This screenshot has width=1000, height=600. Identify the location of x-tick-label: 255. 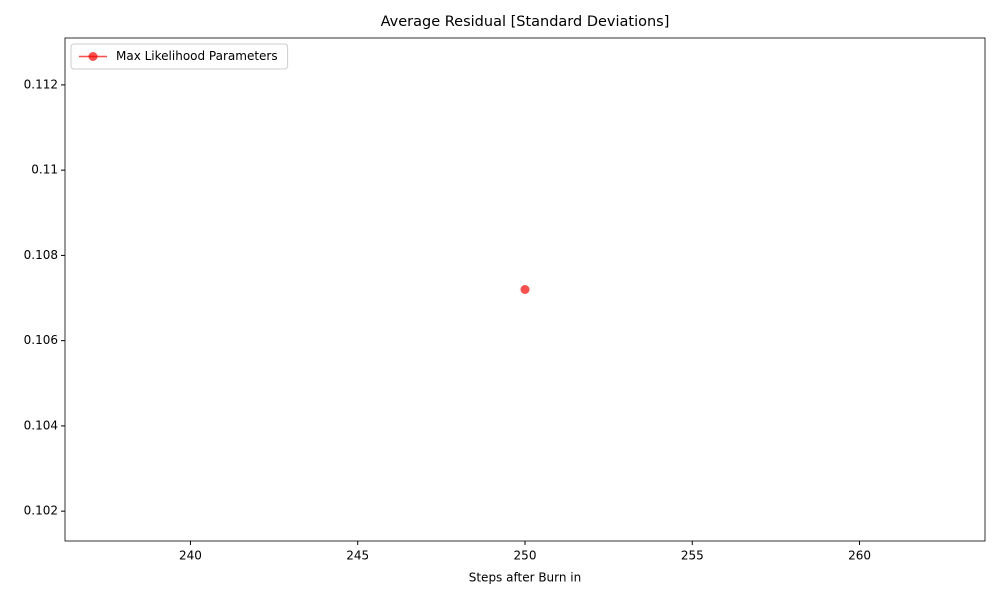
(692, 556).